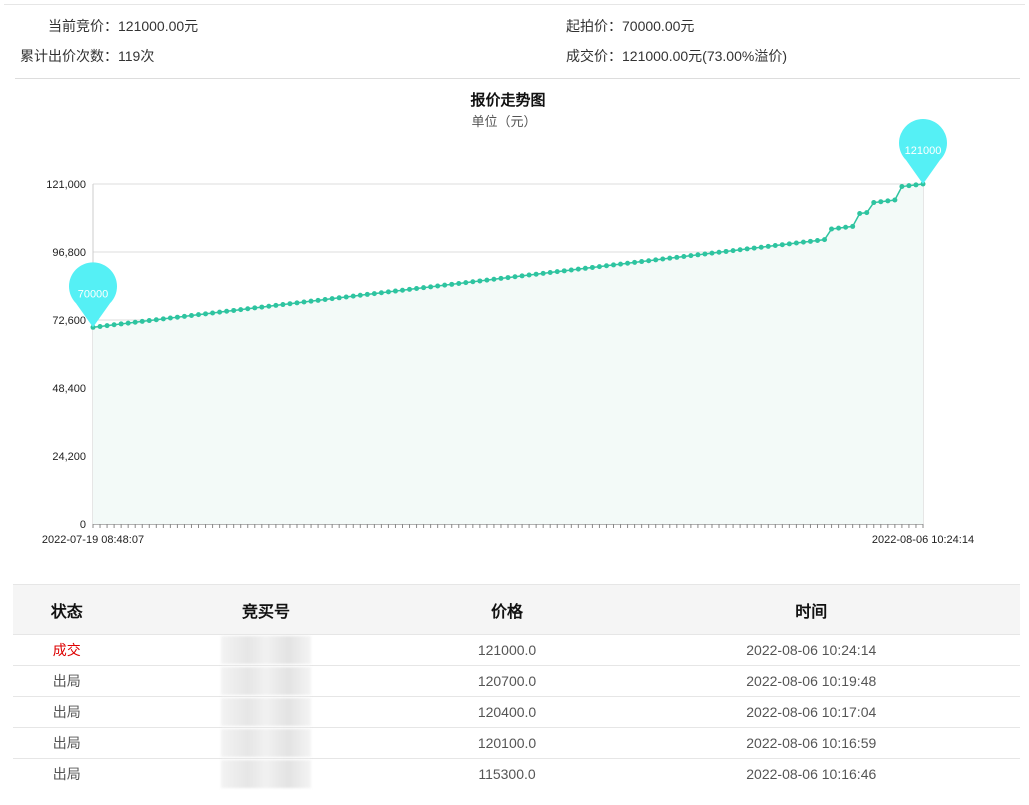 This screenshot has height=805, width=1029. Describe the element at coordinates (69, 56) in the screenshot. I see `label: 累计出价次数：` at that location.